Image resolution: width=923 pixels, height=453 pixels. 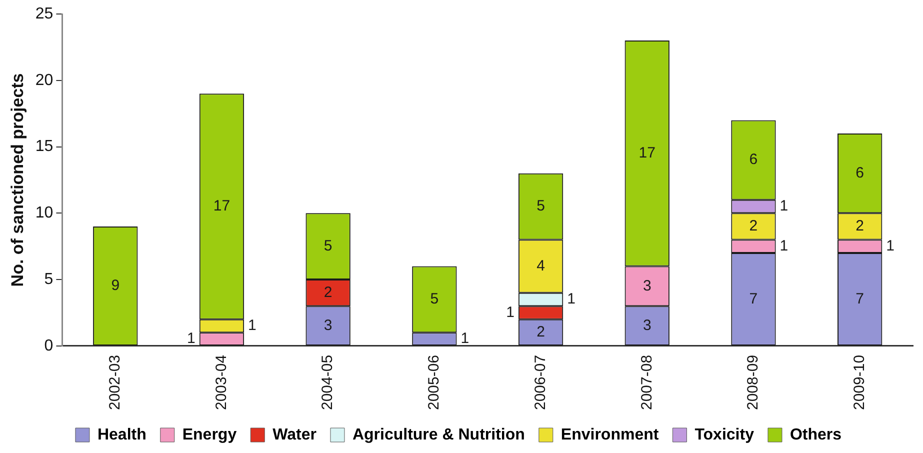 I want to click on legend-label: Water, so click(x=294, y=435).